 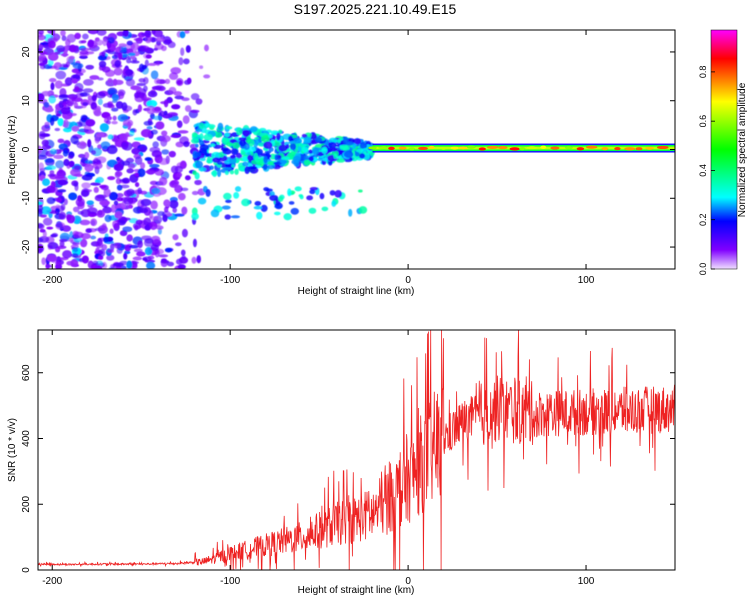 I want to click on x-tick-label: 100, so click(x=586, y=280).